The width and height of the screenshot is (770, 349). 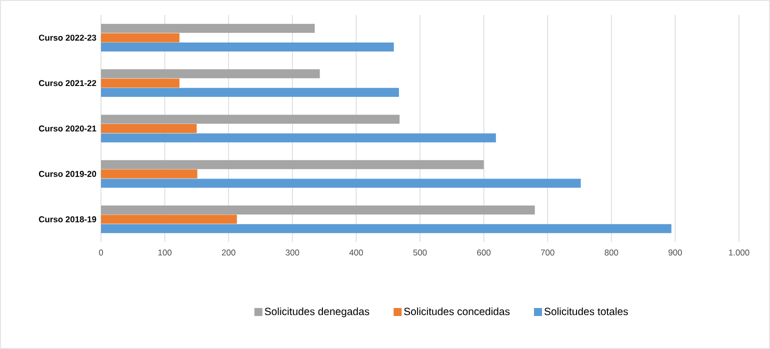 I want to click on legend-label: Solicitudes denegadas, so click(x=317, y=312).